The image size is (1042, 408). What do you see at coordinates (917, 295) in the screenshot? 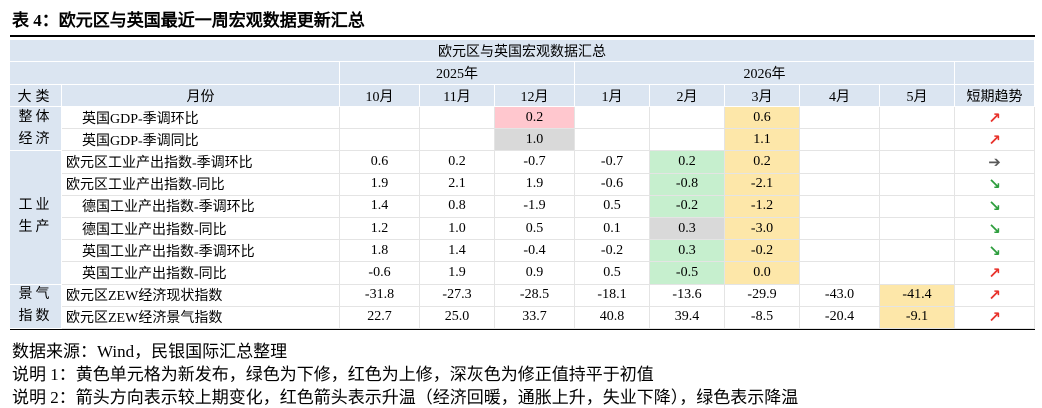
I see `value-cell: -41.4` at bounding box center [917, 295].